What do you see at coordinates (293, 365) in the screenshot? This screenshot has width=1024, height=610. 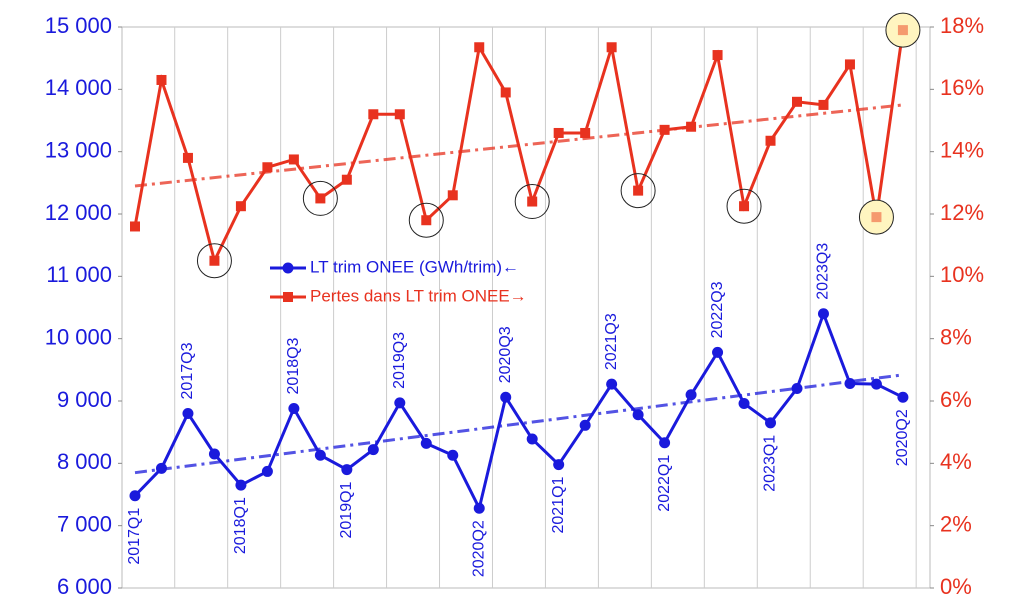 I see `x-tick-label: 2018Q3` at bounding box center [293, 365].